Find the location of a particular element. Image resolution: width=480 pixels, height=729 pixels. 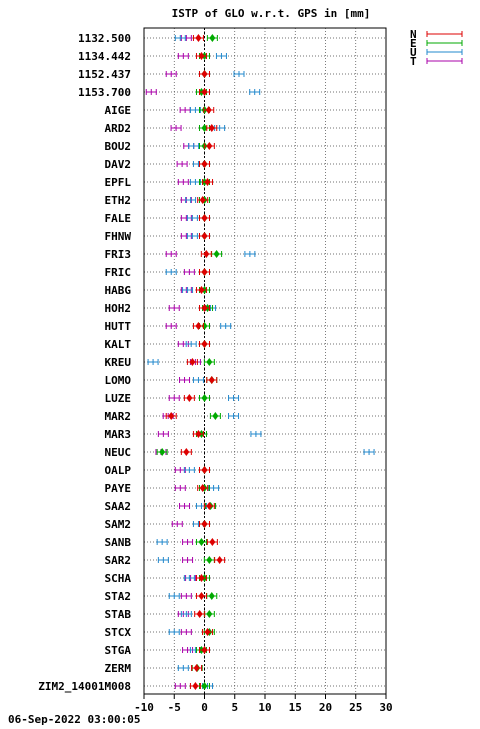

x-tick-label: -5 is located at coordinates (174, 706).